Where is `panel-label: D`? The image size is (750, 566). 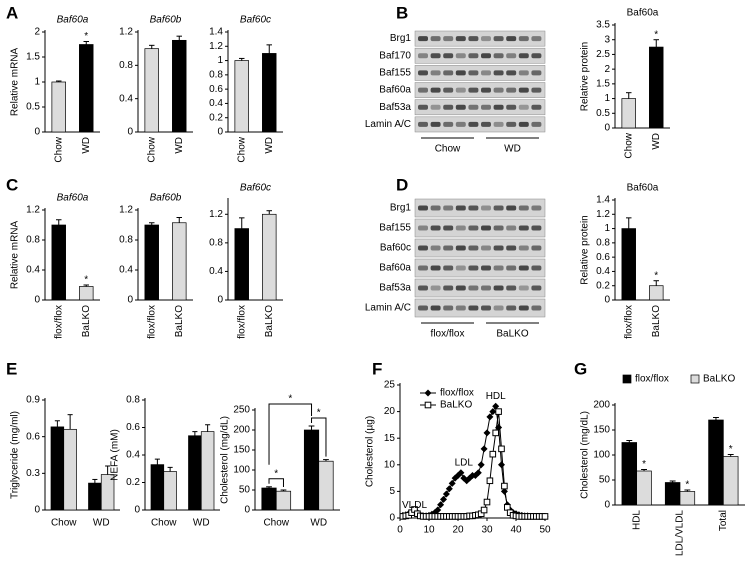 panel-label: D is located at coordinates (402, 184).